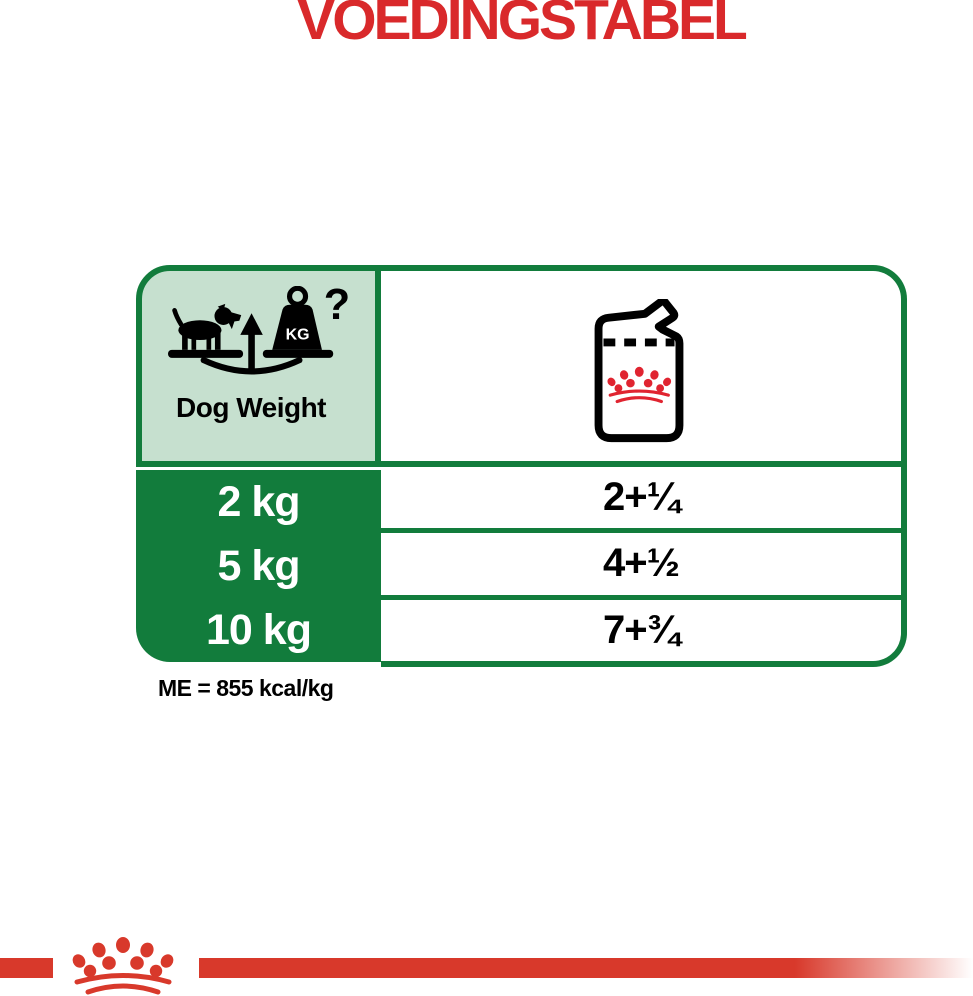 The width and height of the screenshot is (973, 996). I want to click on table-header-dog-weight-cell, so click(258, 366).